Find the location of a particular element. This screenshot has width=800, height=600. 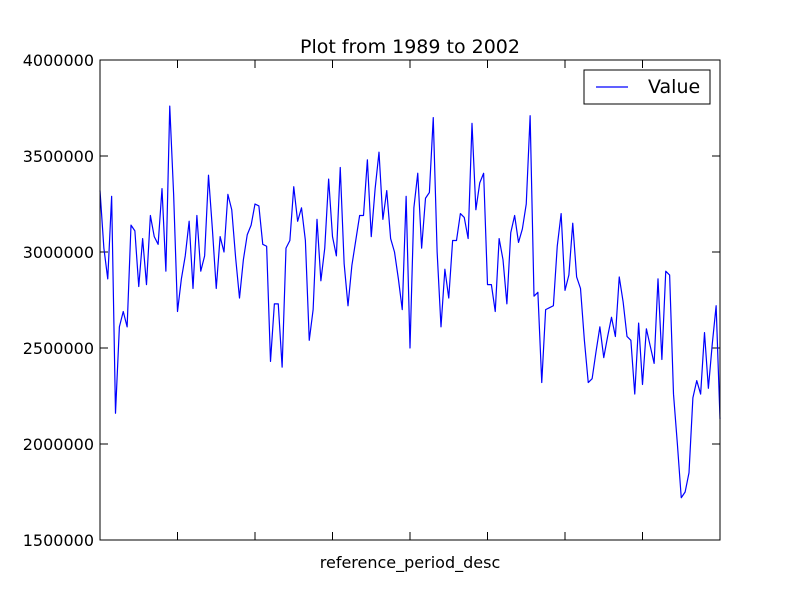

y-tick-label: 3000000 is located at coordinates (58, 252).